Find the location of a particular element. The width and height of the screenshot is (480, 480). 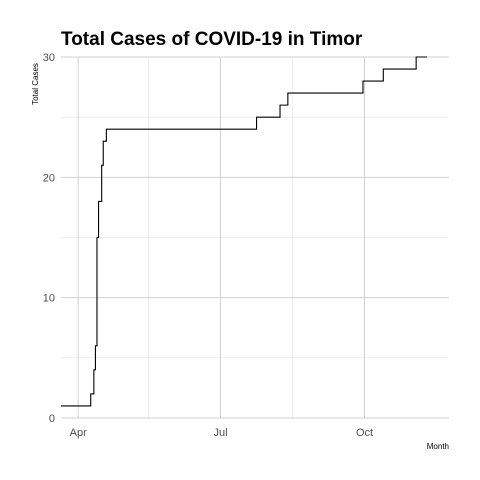

x-axis-label: Month is located at coordinates (438, 446).